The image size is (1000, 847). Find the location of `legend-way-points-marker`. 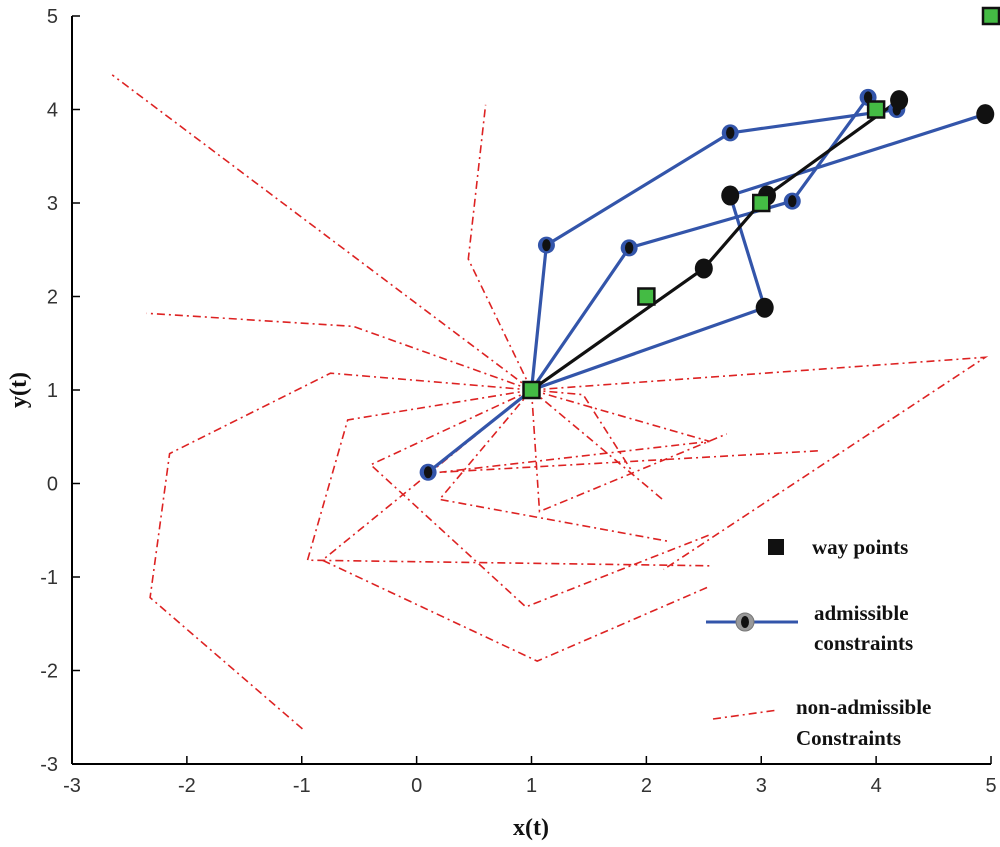

legend-way-points-marker is located at coordinates (776, 547).